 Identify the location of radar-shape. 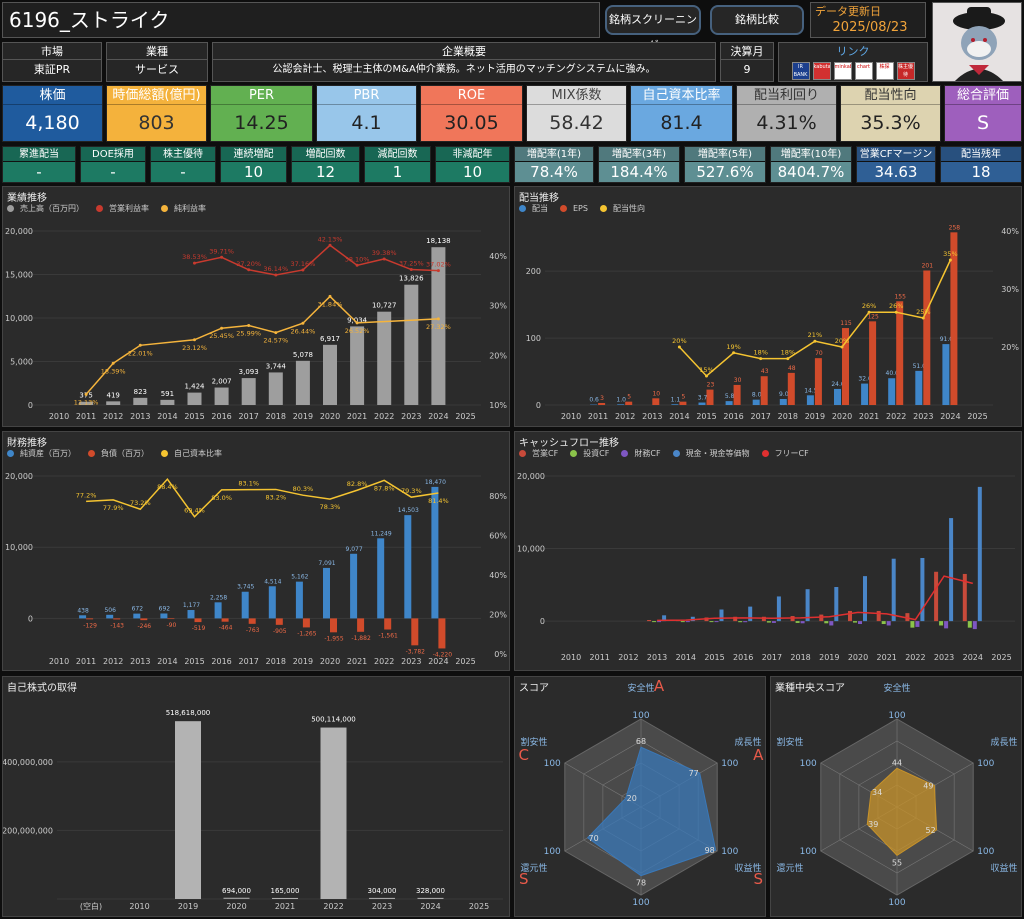
(651, 811).